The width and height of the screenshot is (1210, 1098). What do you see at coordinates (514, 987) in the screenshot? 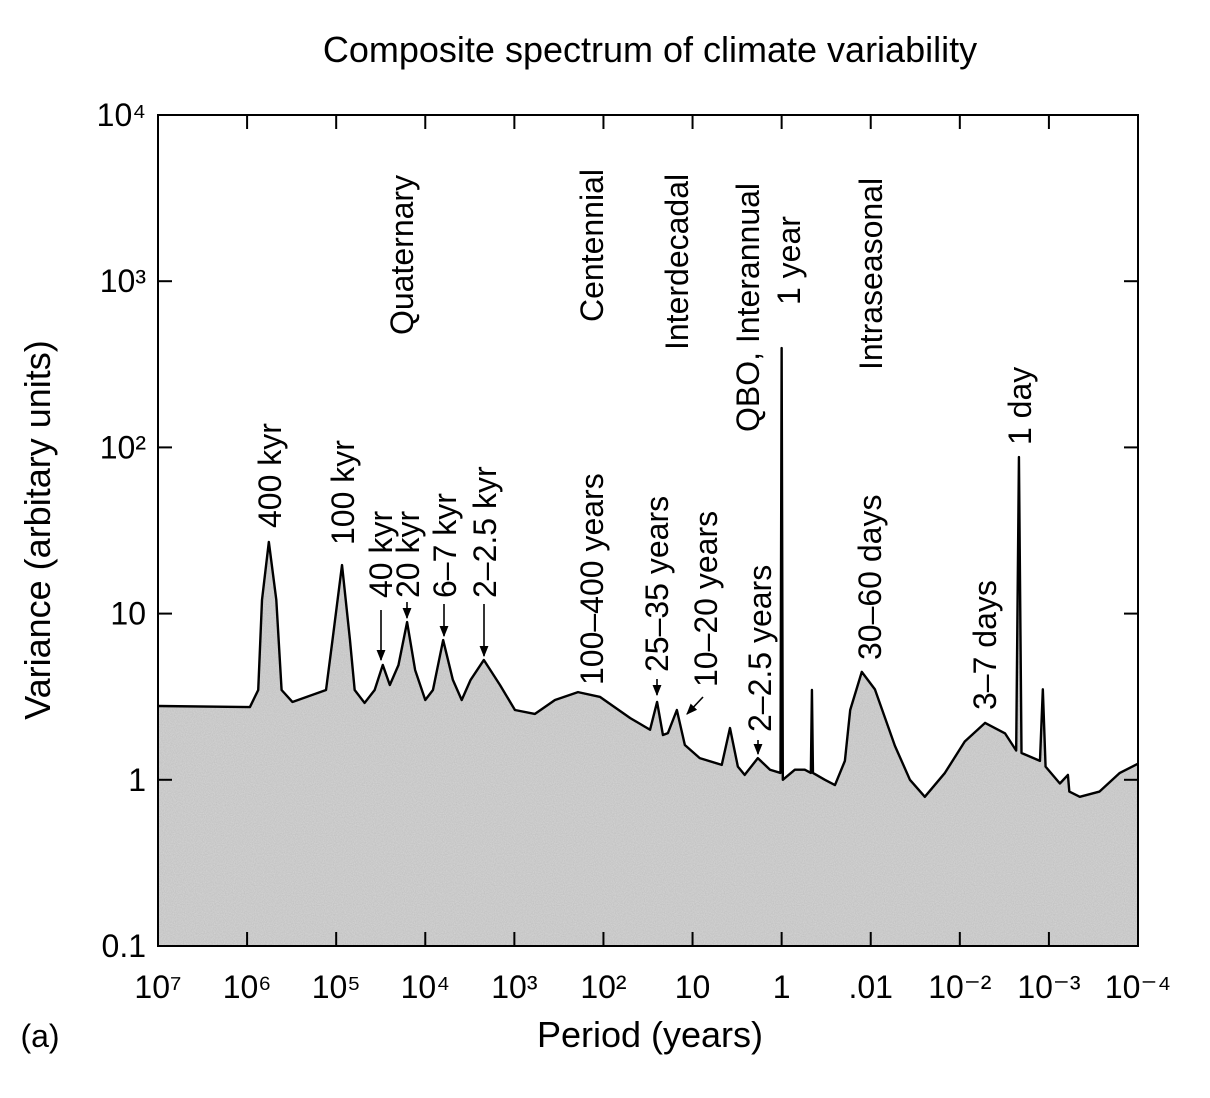
I see `x-tick-label: 10³` at bounding box center [514, 987].